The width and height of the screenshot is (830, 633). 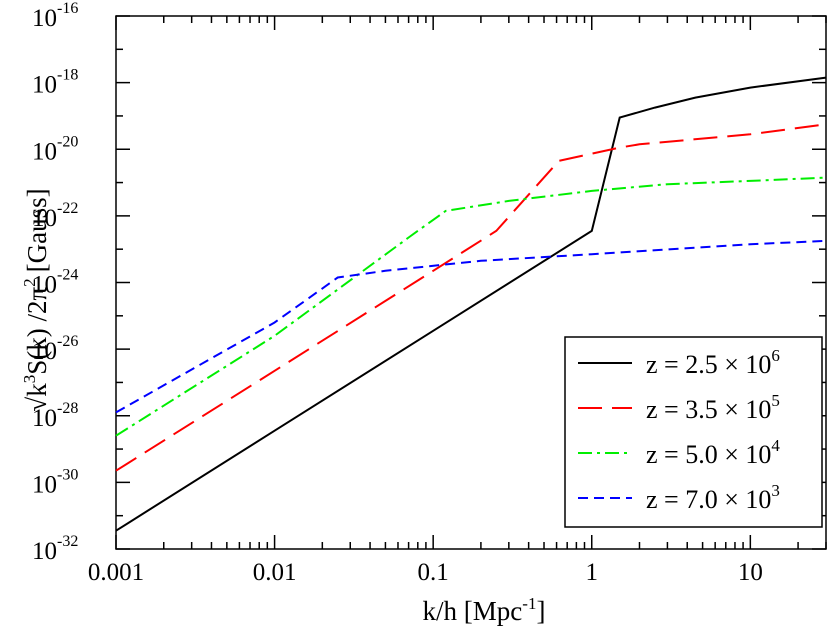 I want to click on legend-label-4: z = 7.0 × 103, so click(x=713, y=497).